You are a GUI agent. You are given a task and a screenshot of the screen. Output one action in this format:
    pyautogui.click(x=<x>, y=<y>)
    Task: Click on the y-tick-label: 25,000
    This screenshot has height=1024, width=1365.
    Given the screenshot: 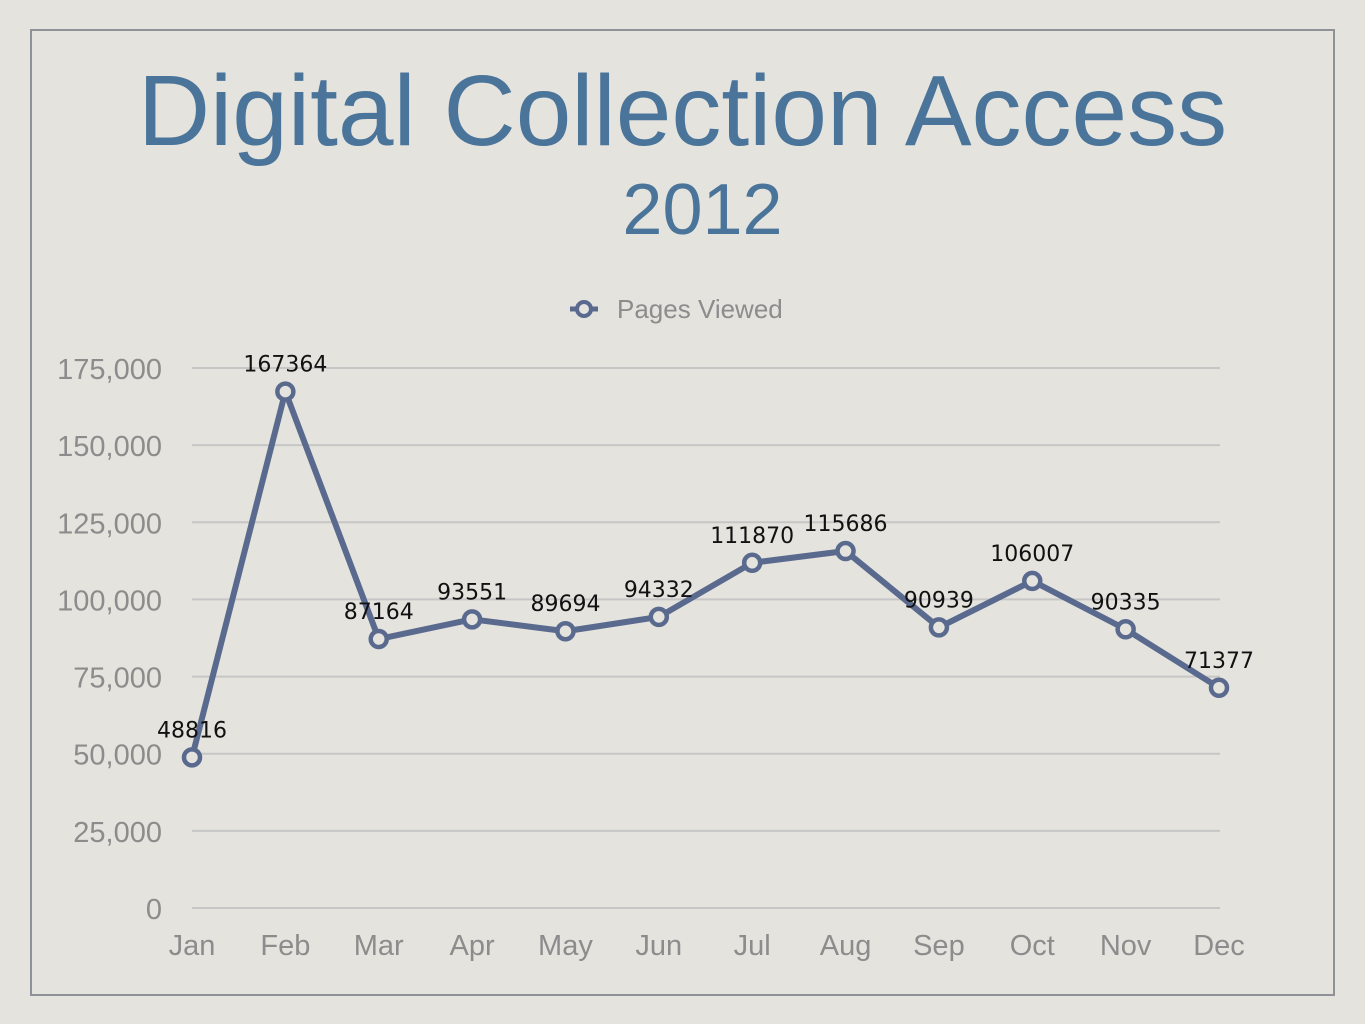 What is the action you would take?
    pyautogui.click(x=117, y=833)
    